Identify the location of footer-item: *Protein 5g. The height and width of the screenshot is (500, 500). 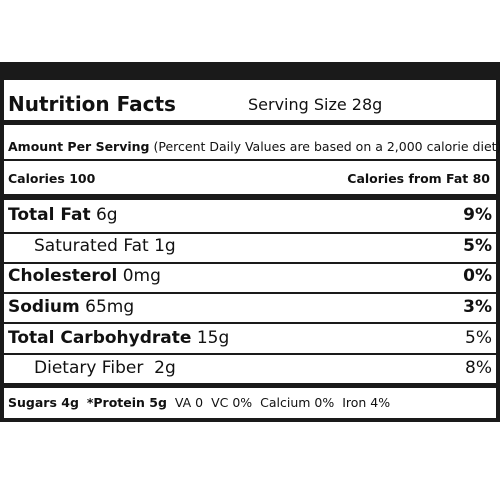
(126, 402).